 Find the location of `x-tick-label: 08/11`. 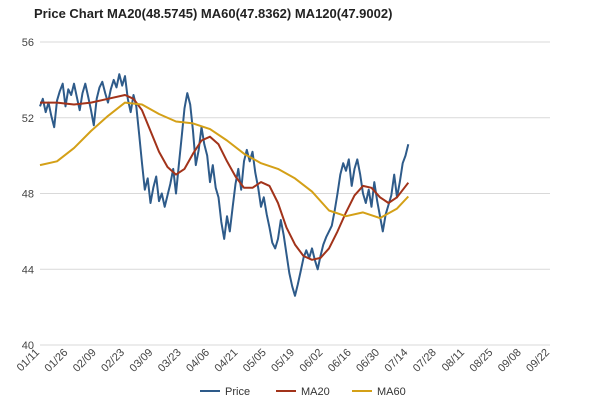

x-tick-label: 08/11 is located at coordinates (453, 360).